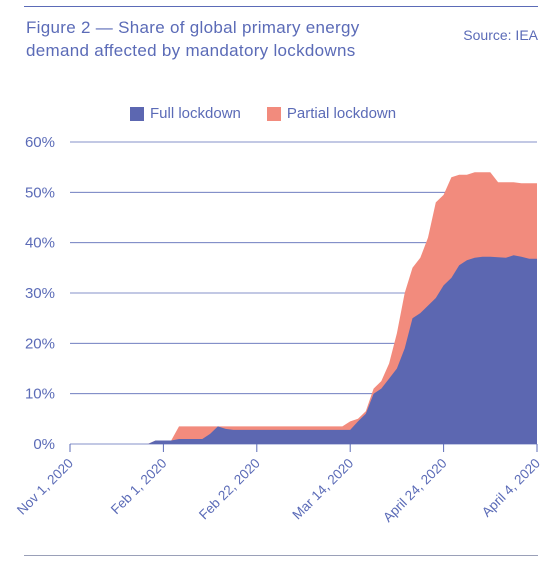  What do you see at coordinates (281, 6) in the screenshot?
I see `top-rule` at bounding box center [281, 6].